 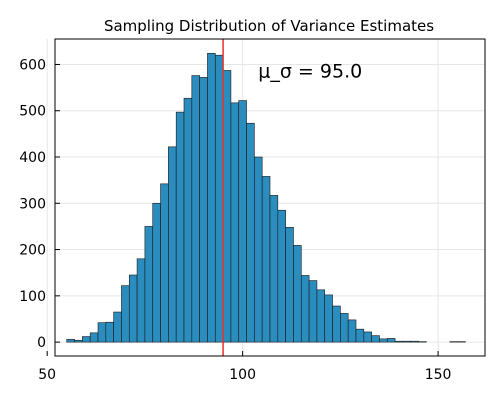 What do you see at coordinates (47, 375) in the screenshot?
I see `x-tick-label: 50` at bounding box center [47, 375].